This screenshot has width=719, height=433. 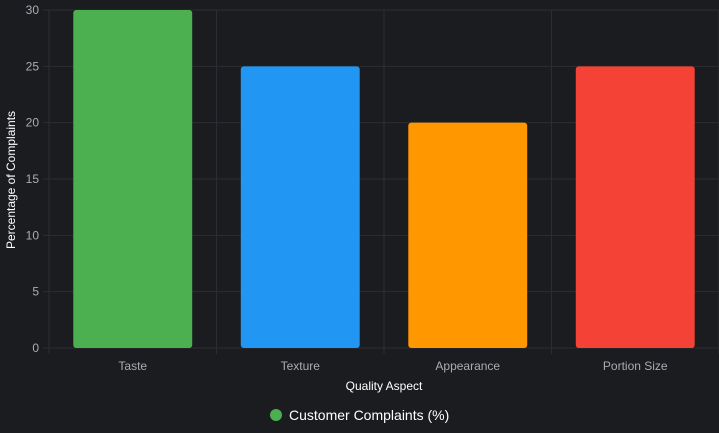 What do you see at coordinates (33, 123) in the screenshot?
I see `y-tick-label: 20` at bounding box center [33, 123].